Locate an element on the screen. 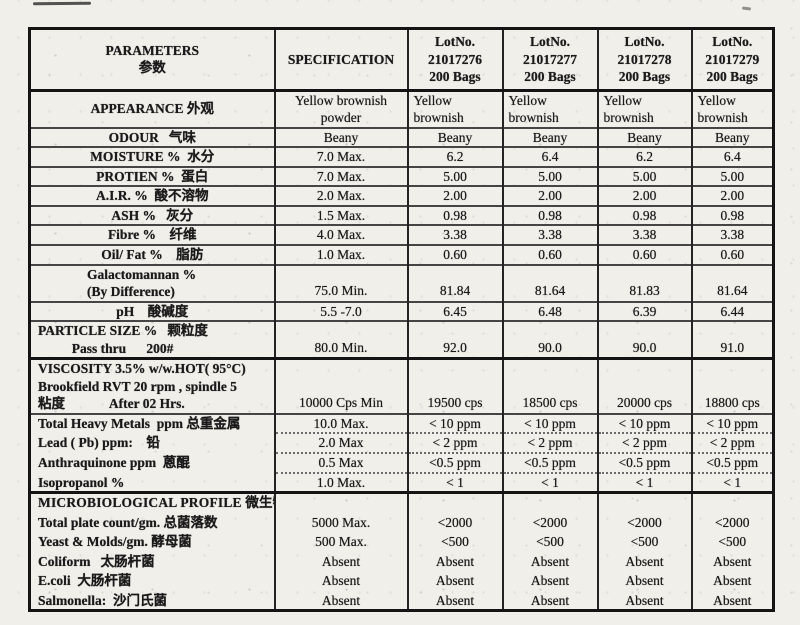 This screenshot has height=625, width=800. row-ph: pH 酸碱度 5.5 -7.0 6.45 6.48 6.39 6.44 is located at coordinates (401, 311).